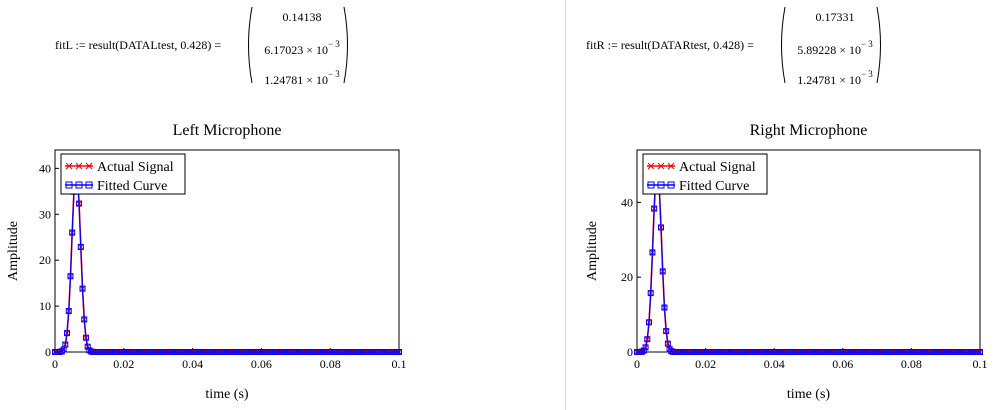  I want to click on chart-title: Right Microphone, so click(809, 130).